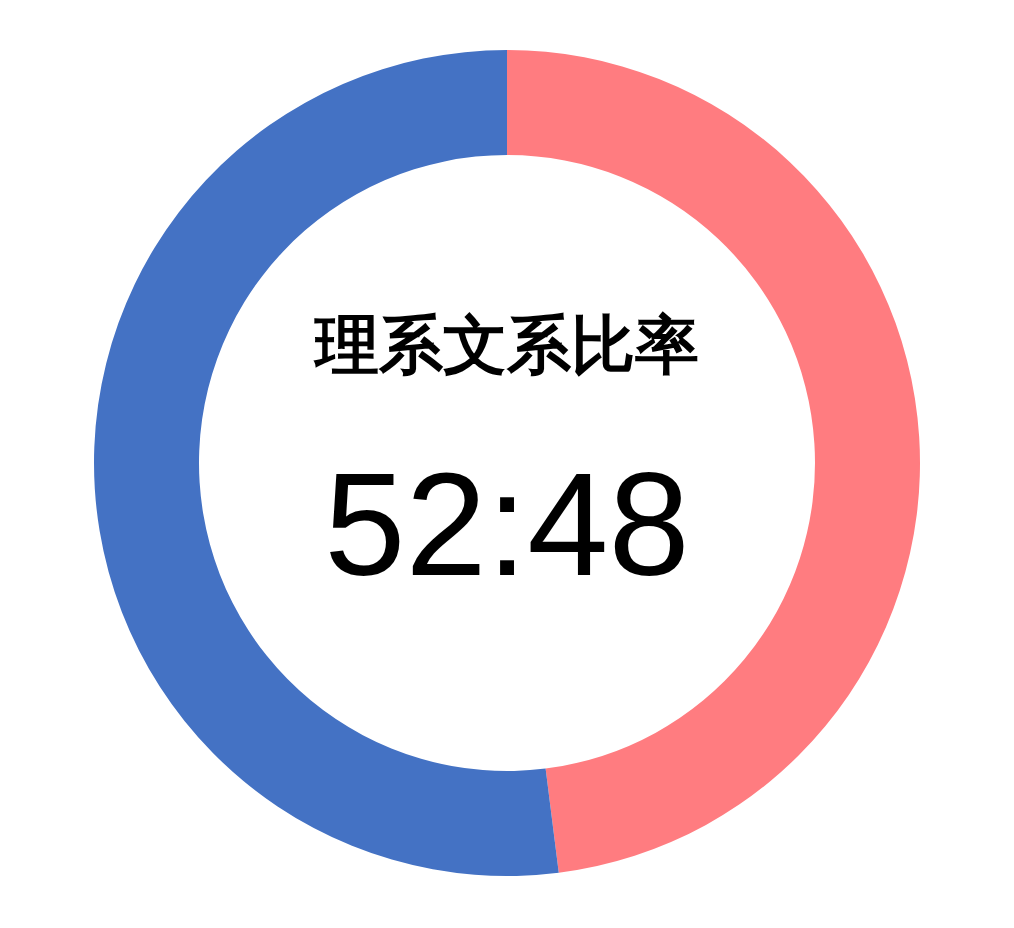 The image size is (1014, 928). Describe the element at coordinates (506, 345) in the screenshot. I see `text: 理系文系比率` at that location.